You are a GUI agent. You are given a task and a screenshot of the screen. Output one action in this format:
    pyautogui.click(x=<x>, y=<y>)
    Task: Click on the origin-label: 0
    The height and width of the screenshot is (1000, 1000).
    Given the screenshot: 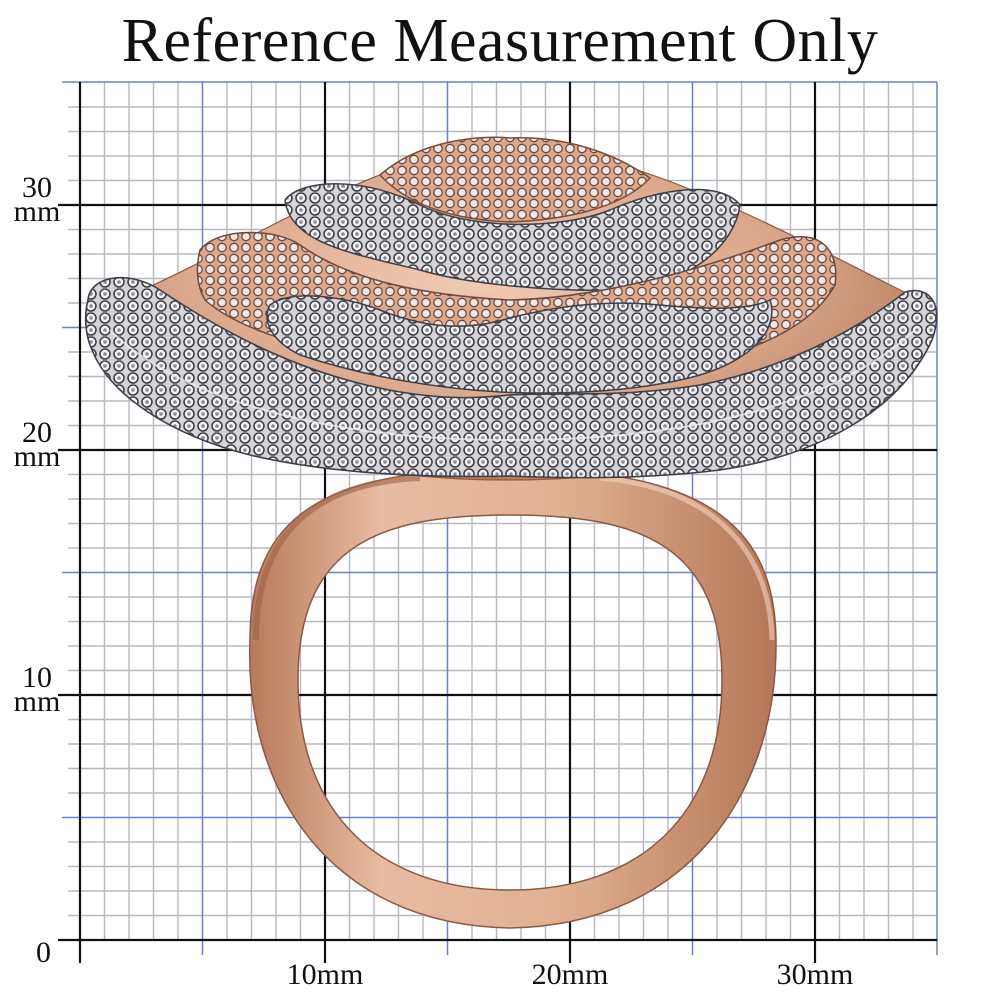 What is the action you would take?
    pyautogui.click(x=43, y=952)
    